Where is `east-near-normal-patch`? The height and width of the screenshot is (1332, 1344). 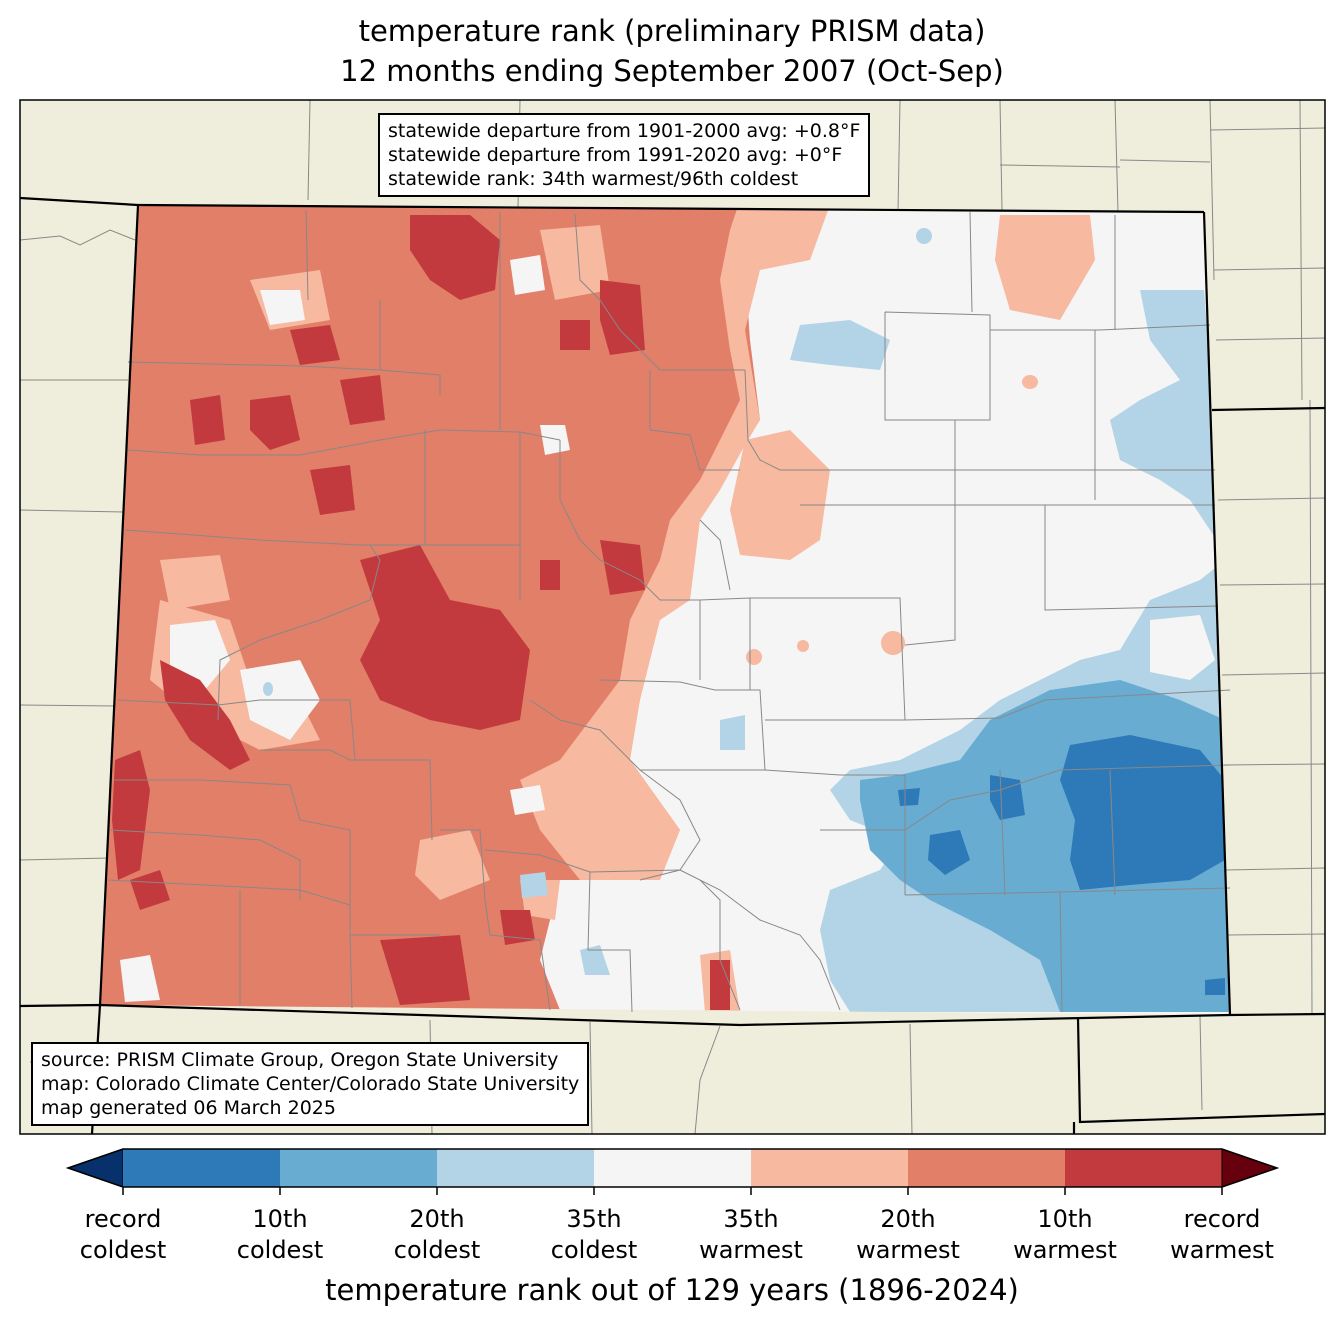
east-near-normal-patch is located at coordinates (1182, 647).